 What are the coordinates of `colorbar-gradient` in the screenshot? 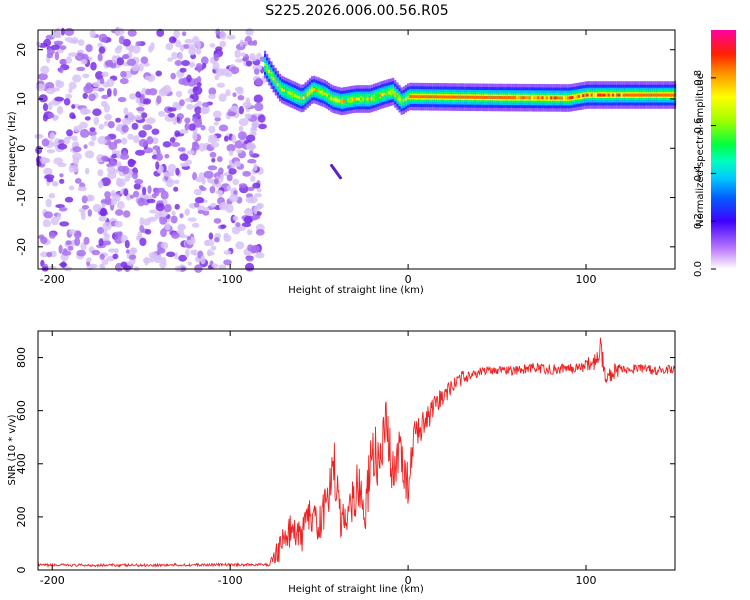 It's located at (723, 149).